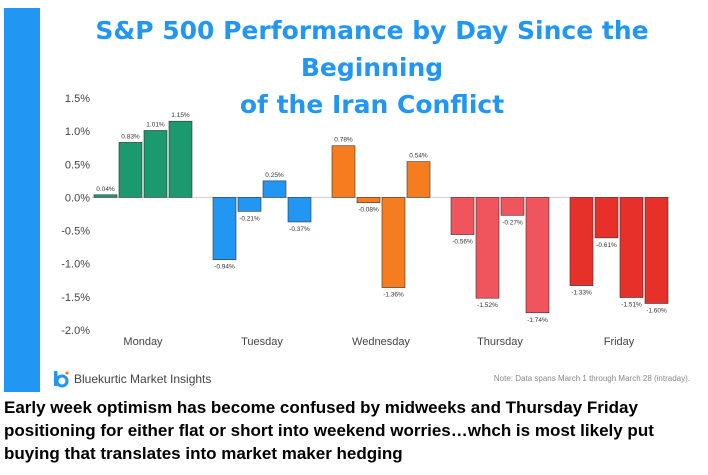 The image size is (708, 475). I want to click on data-label: -1.74%, so click(537, 320).